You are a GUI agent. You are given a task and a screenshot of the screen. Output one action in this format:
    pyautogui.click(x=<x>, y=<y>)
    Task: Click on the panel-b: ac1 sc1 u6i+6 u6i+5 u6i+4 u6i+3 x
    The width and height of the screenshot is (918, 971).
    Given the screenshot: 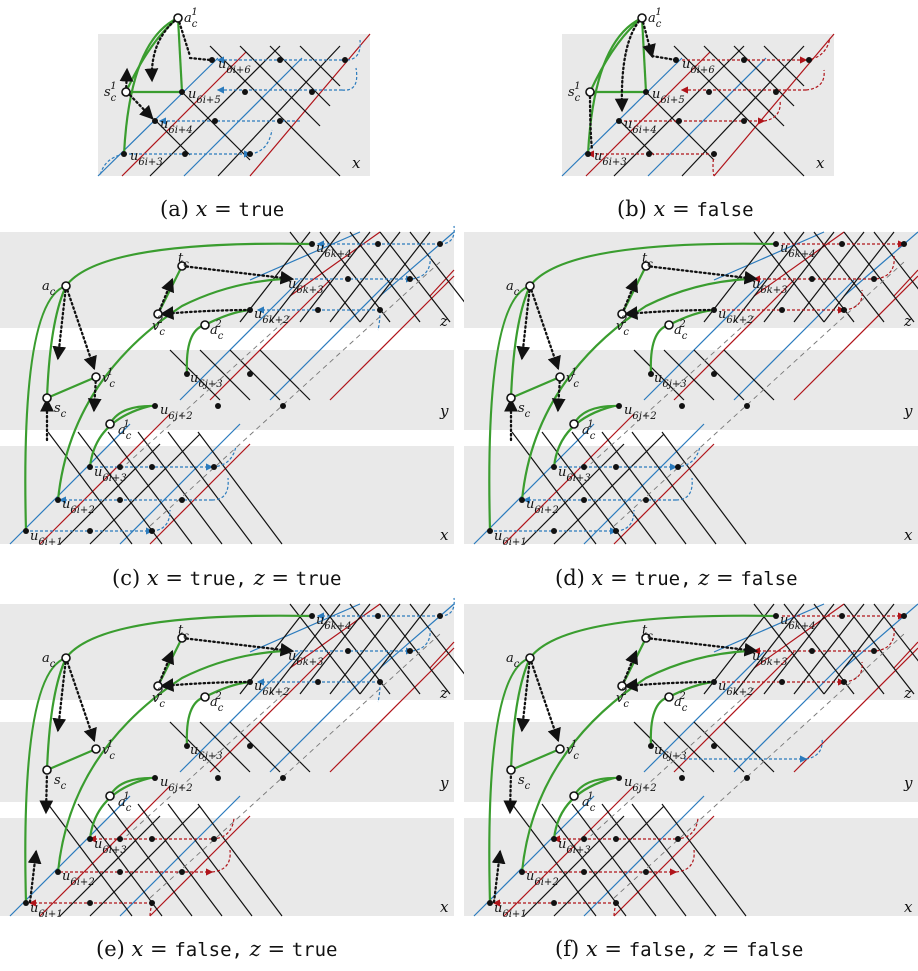 What is the action you would take?
    pyautogui.click(x=698, y=92)
    